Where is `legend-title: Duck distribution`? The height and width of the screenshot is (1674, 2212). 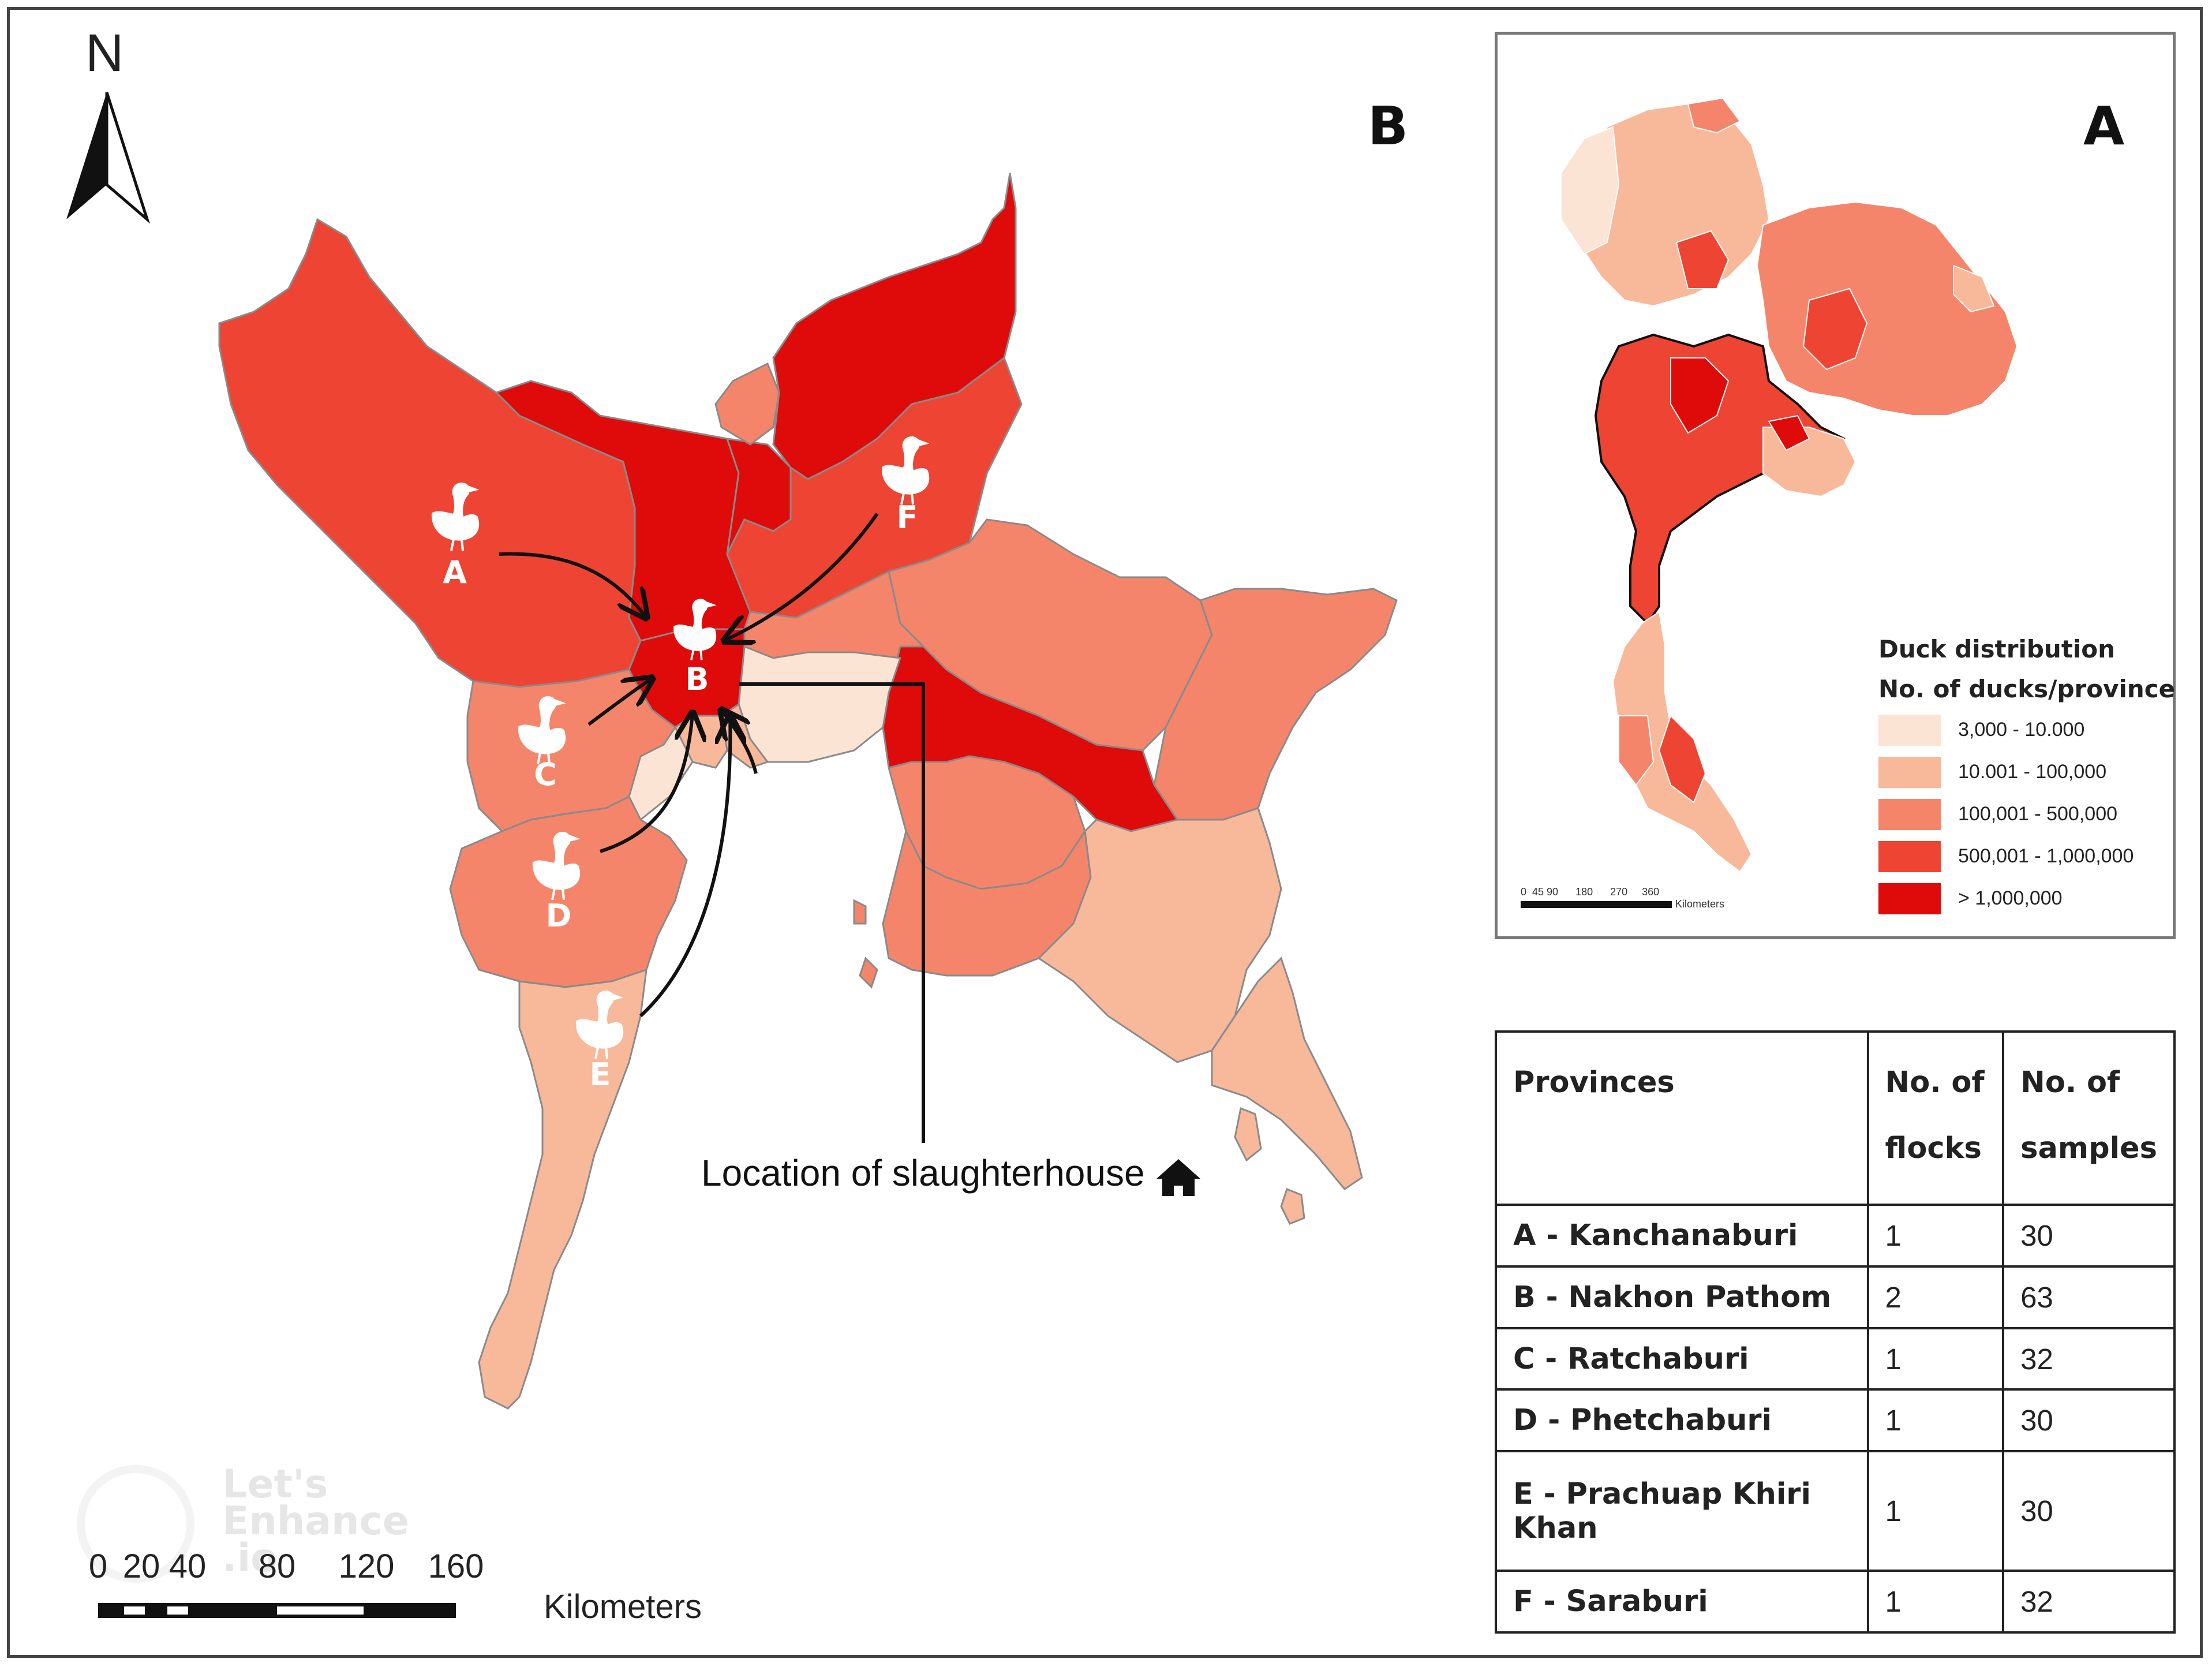
legend-title: Duck distribution is located at coordinates (1997, 649).